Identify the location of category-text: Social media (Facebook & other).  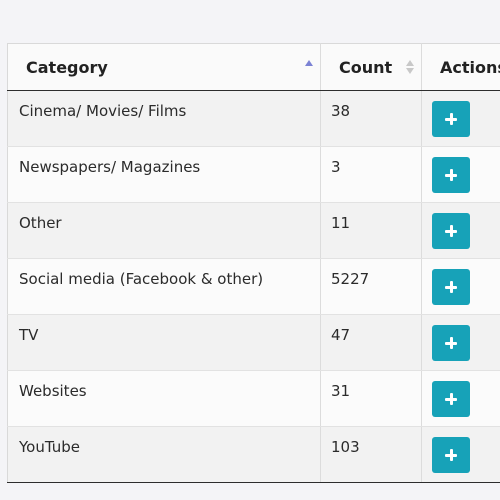
(141, 279).